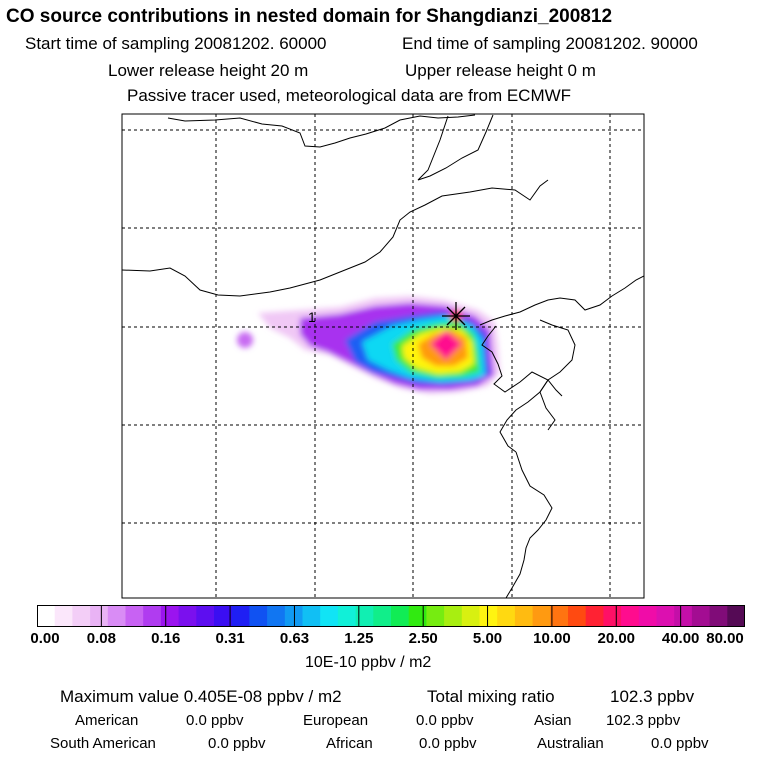 The width and height of the screenshot is (768, 768). I want to click on colorbar-unit-label: 10E-10 ppbv / m2, so click(368, 662).